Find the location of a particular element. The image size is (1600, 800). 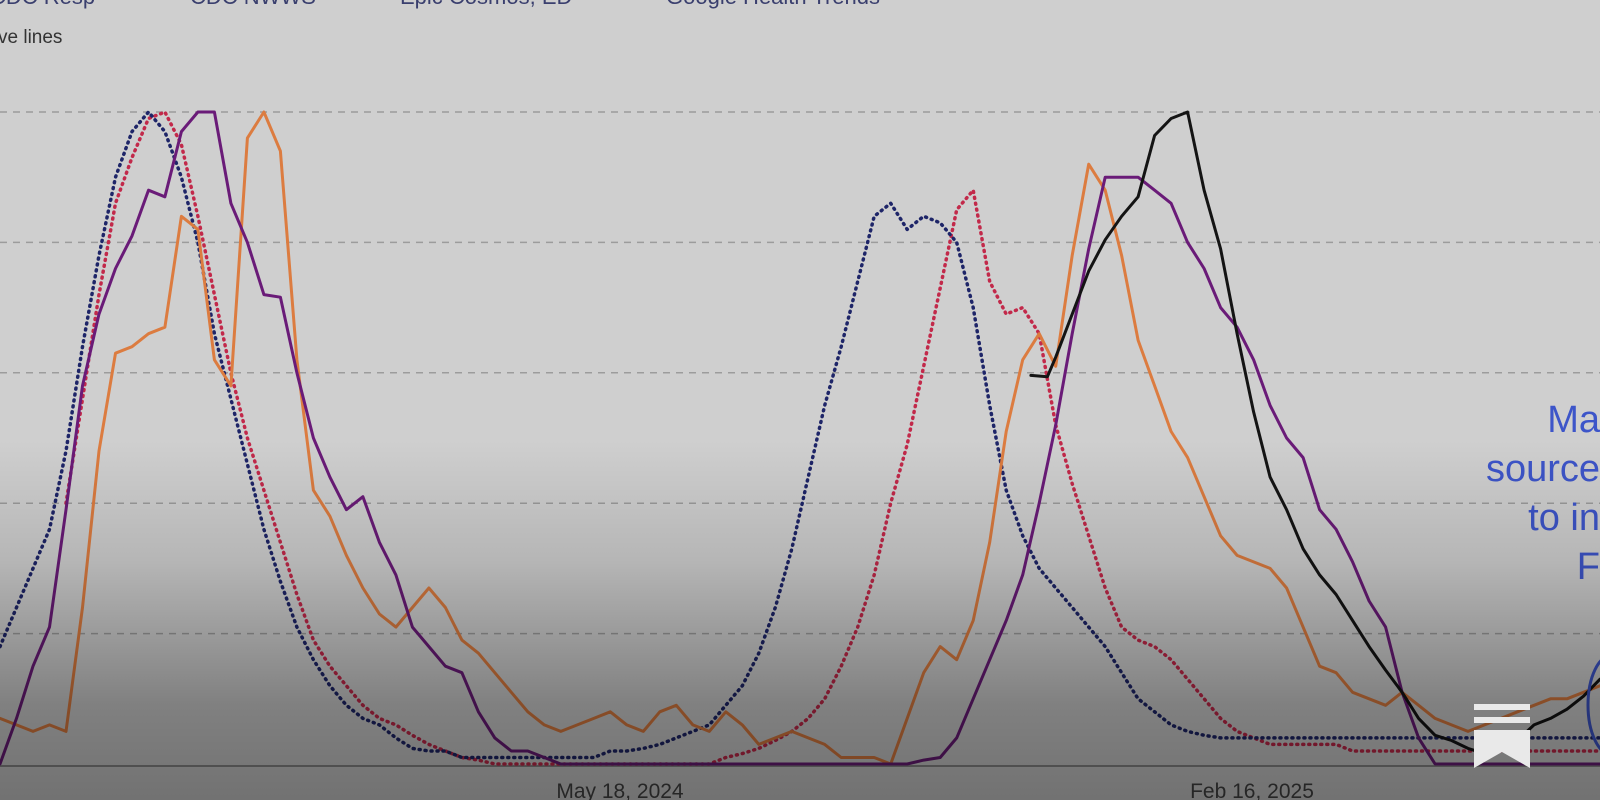

legend-item-1: CDC Resp is located at coordinates (47, 4).